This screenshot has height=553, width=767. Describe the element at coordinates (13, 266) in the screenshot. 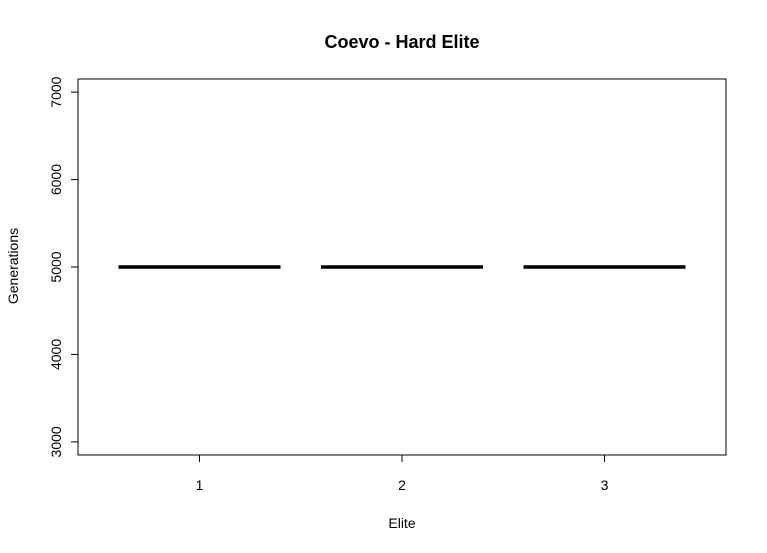

I see `y-axis-label: Generations` at that location.